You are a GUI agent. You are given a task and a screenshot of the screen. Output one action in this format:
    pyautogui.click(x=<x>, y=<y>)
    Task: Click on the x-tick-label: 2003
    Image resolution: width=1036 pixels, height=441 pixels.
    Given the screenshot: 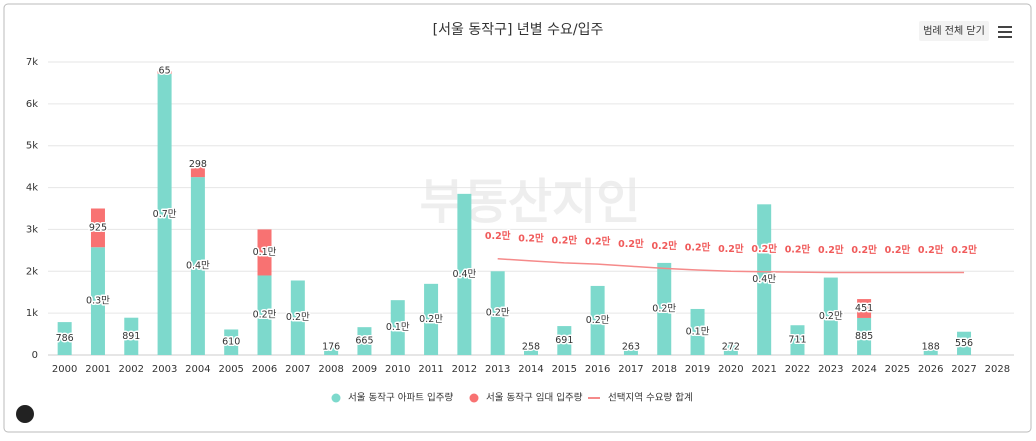 What is the action you would take?
    pyautogui.click(x=164, y=369)
    